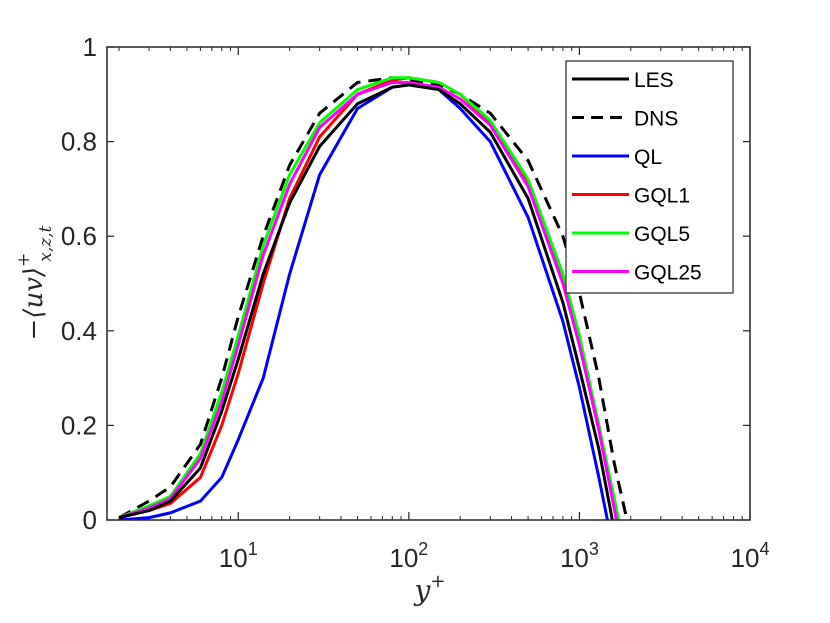 This screenshot has height=623, width=830. Describe the element at coordinates (648, 157) in the screenshot. I see `legend-label-ql: QL` at that location.